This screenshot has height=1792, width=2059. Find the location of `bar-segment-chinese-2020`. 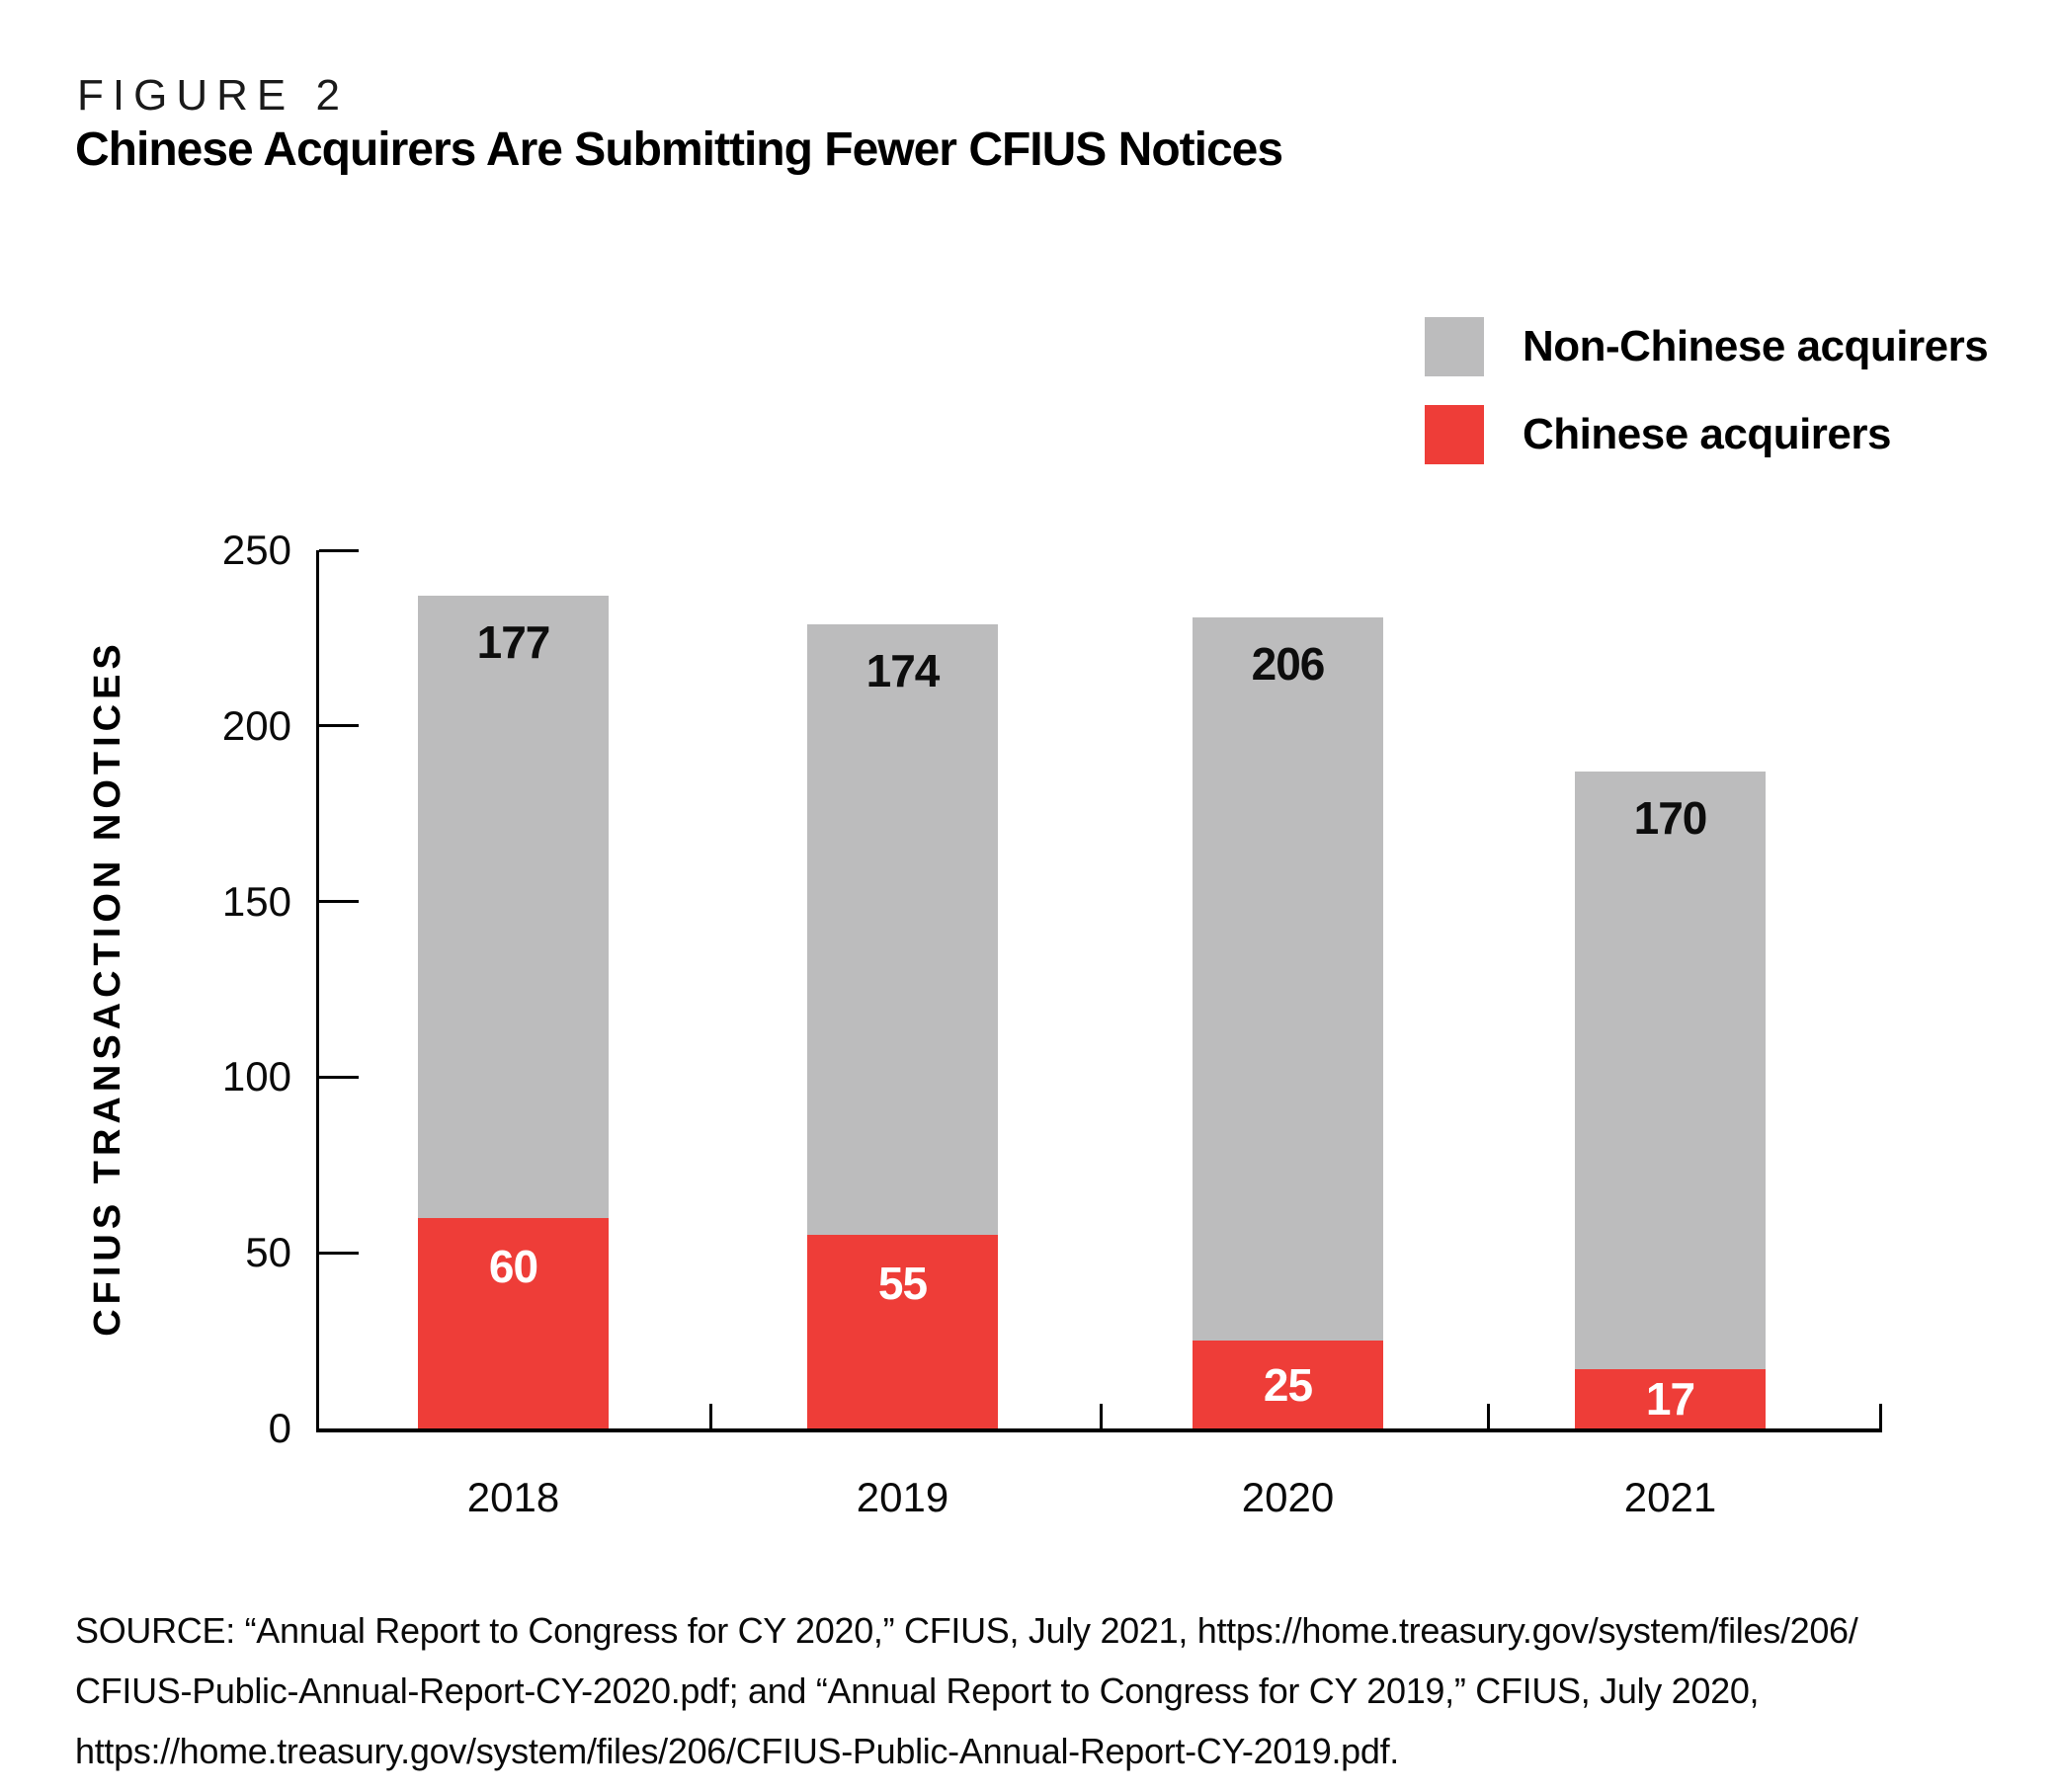

bar-segment-chinese-2020 is located at coordinates (1288, 1384).